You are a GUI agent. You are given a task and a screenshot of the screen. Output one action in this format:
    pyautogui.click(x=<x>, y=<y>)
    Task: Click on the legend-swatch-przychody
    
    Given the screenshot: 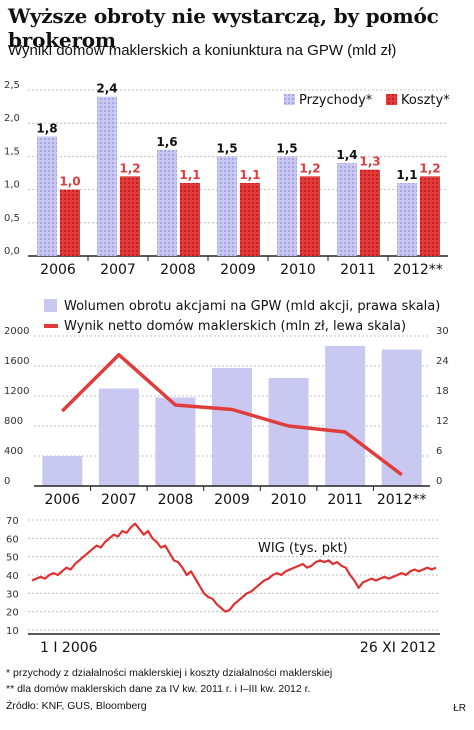 What is the action you would take?
    pyautogui.click(x=289, y=99)
    